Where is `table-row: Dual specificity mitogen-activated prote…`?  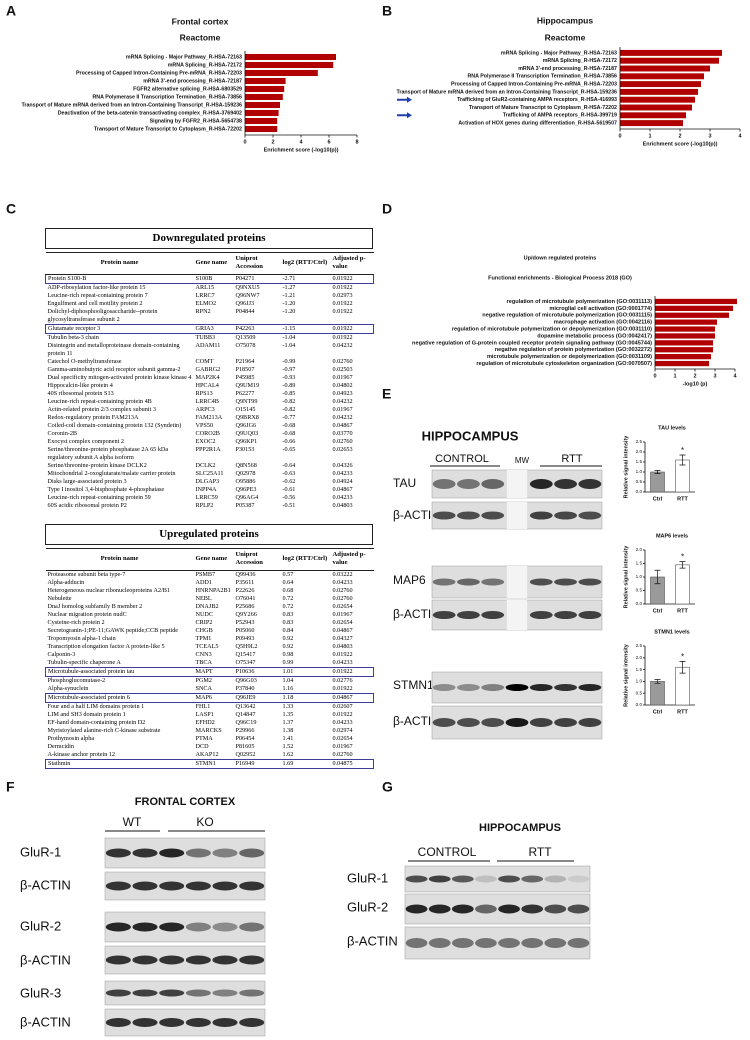 table-row: Dual specificity mitogen-activated prote… is located at coordinates (210, 378).